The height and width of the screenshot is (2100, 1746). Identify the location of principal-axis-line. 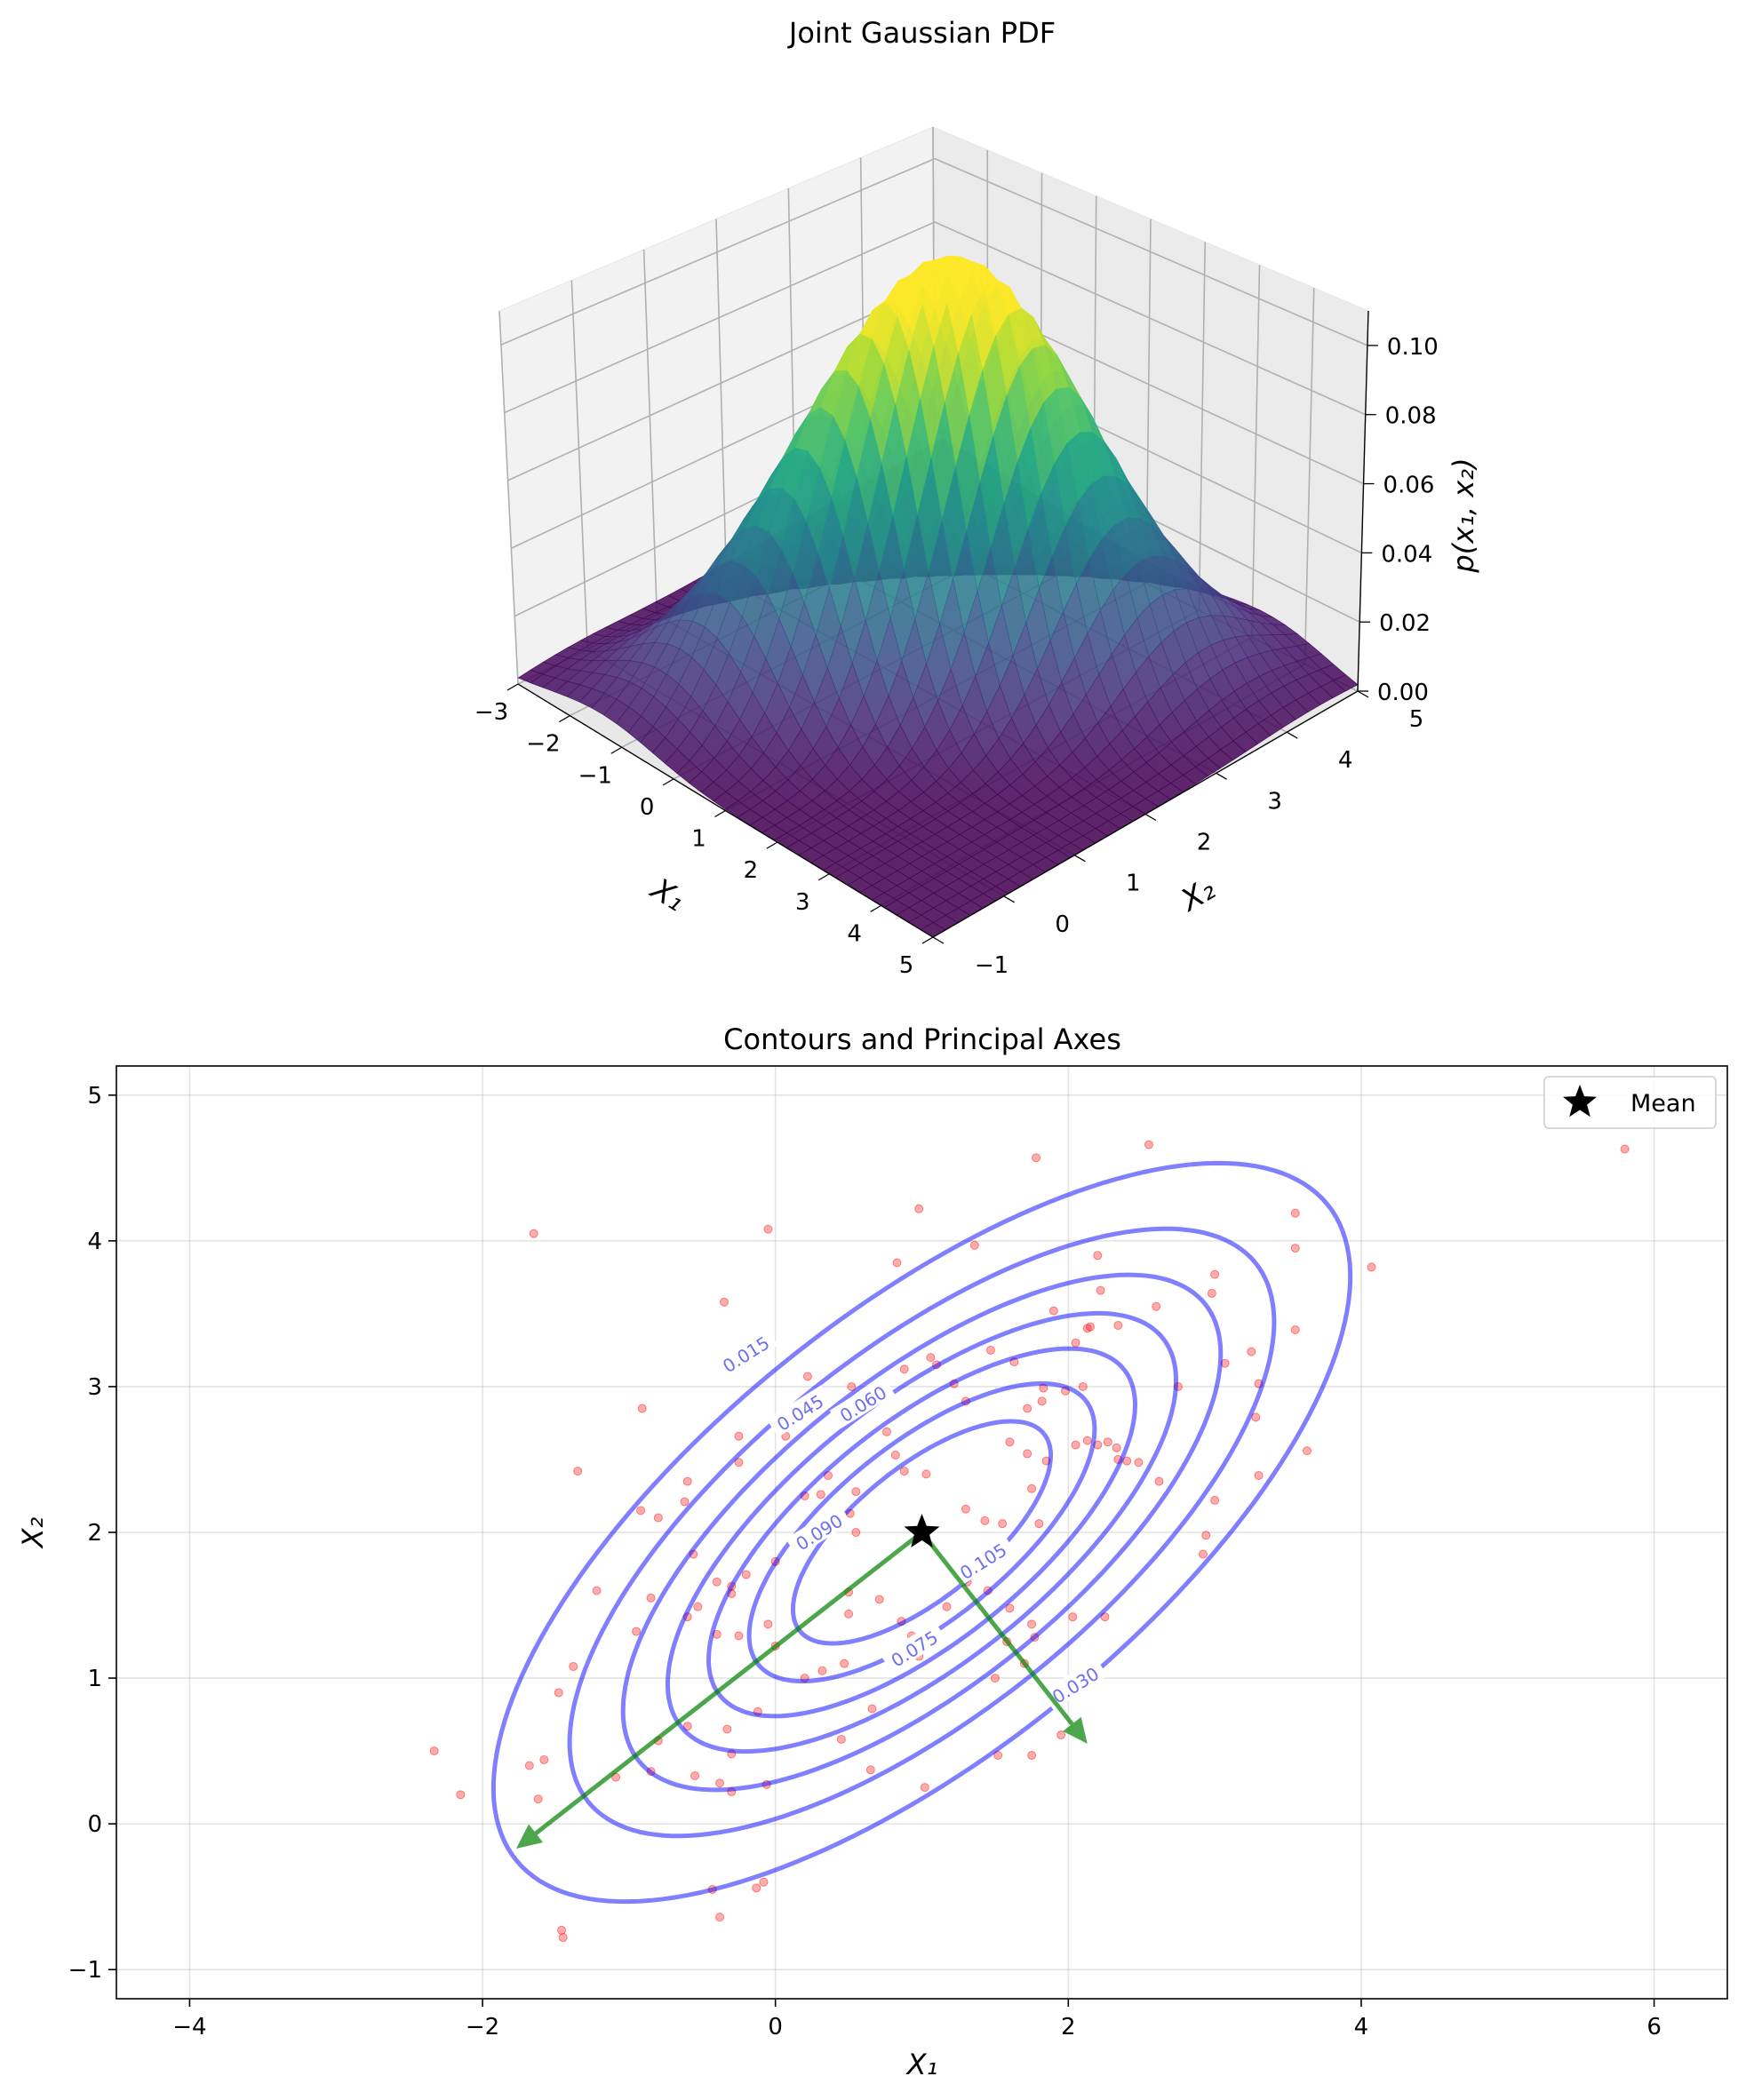
(997, 1628).